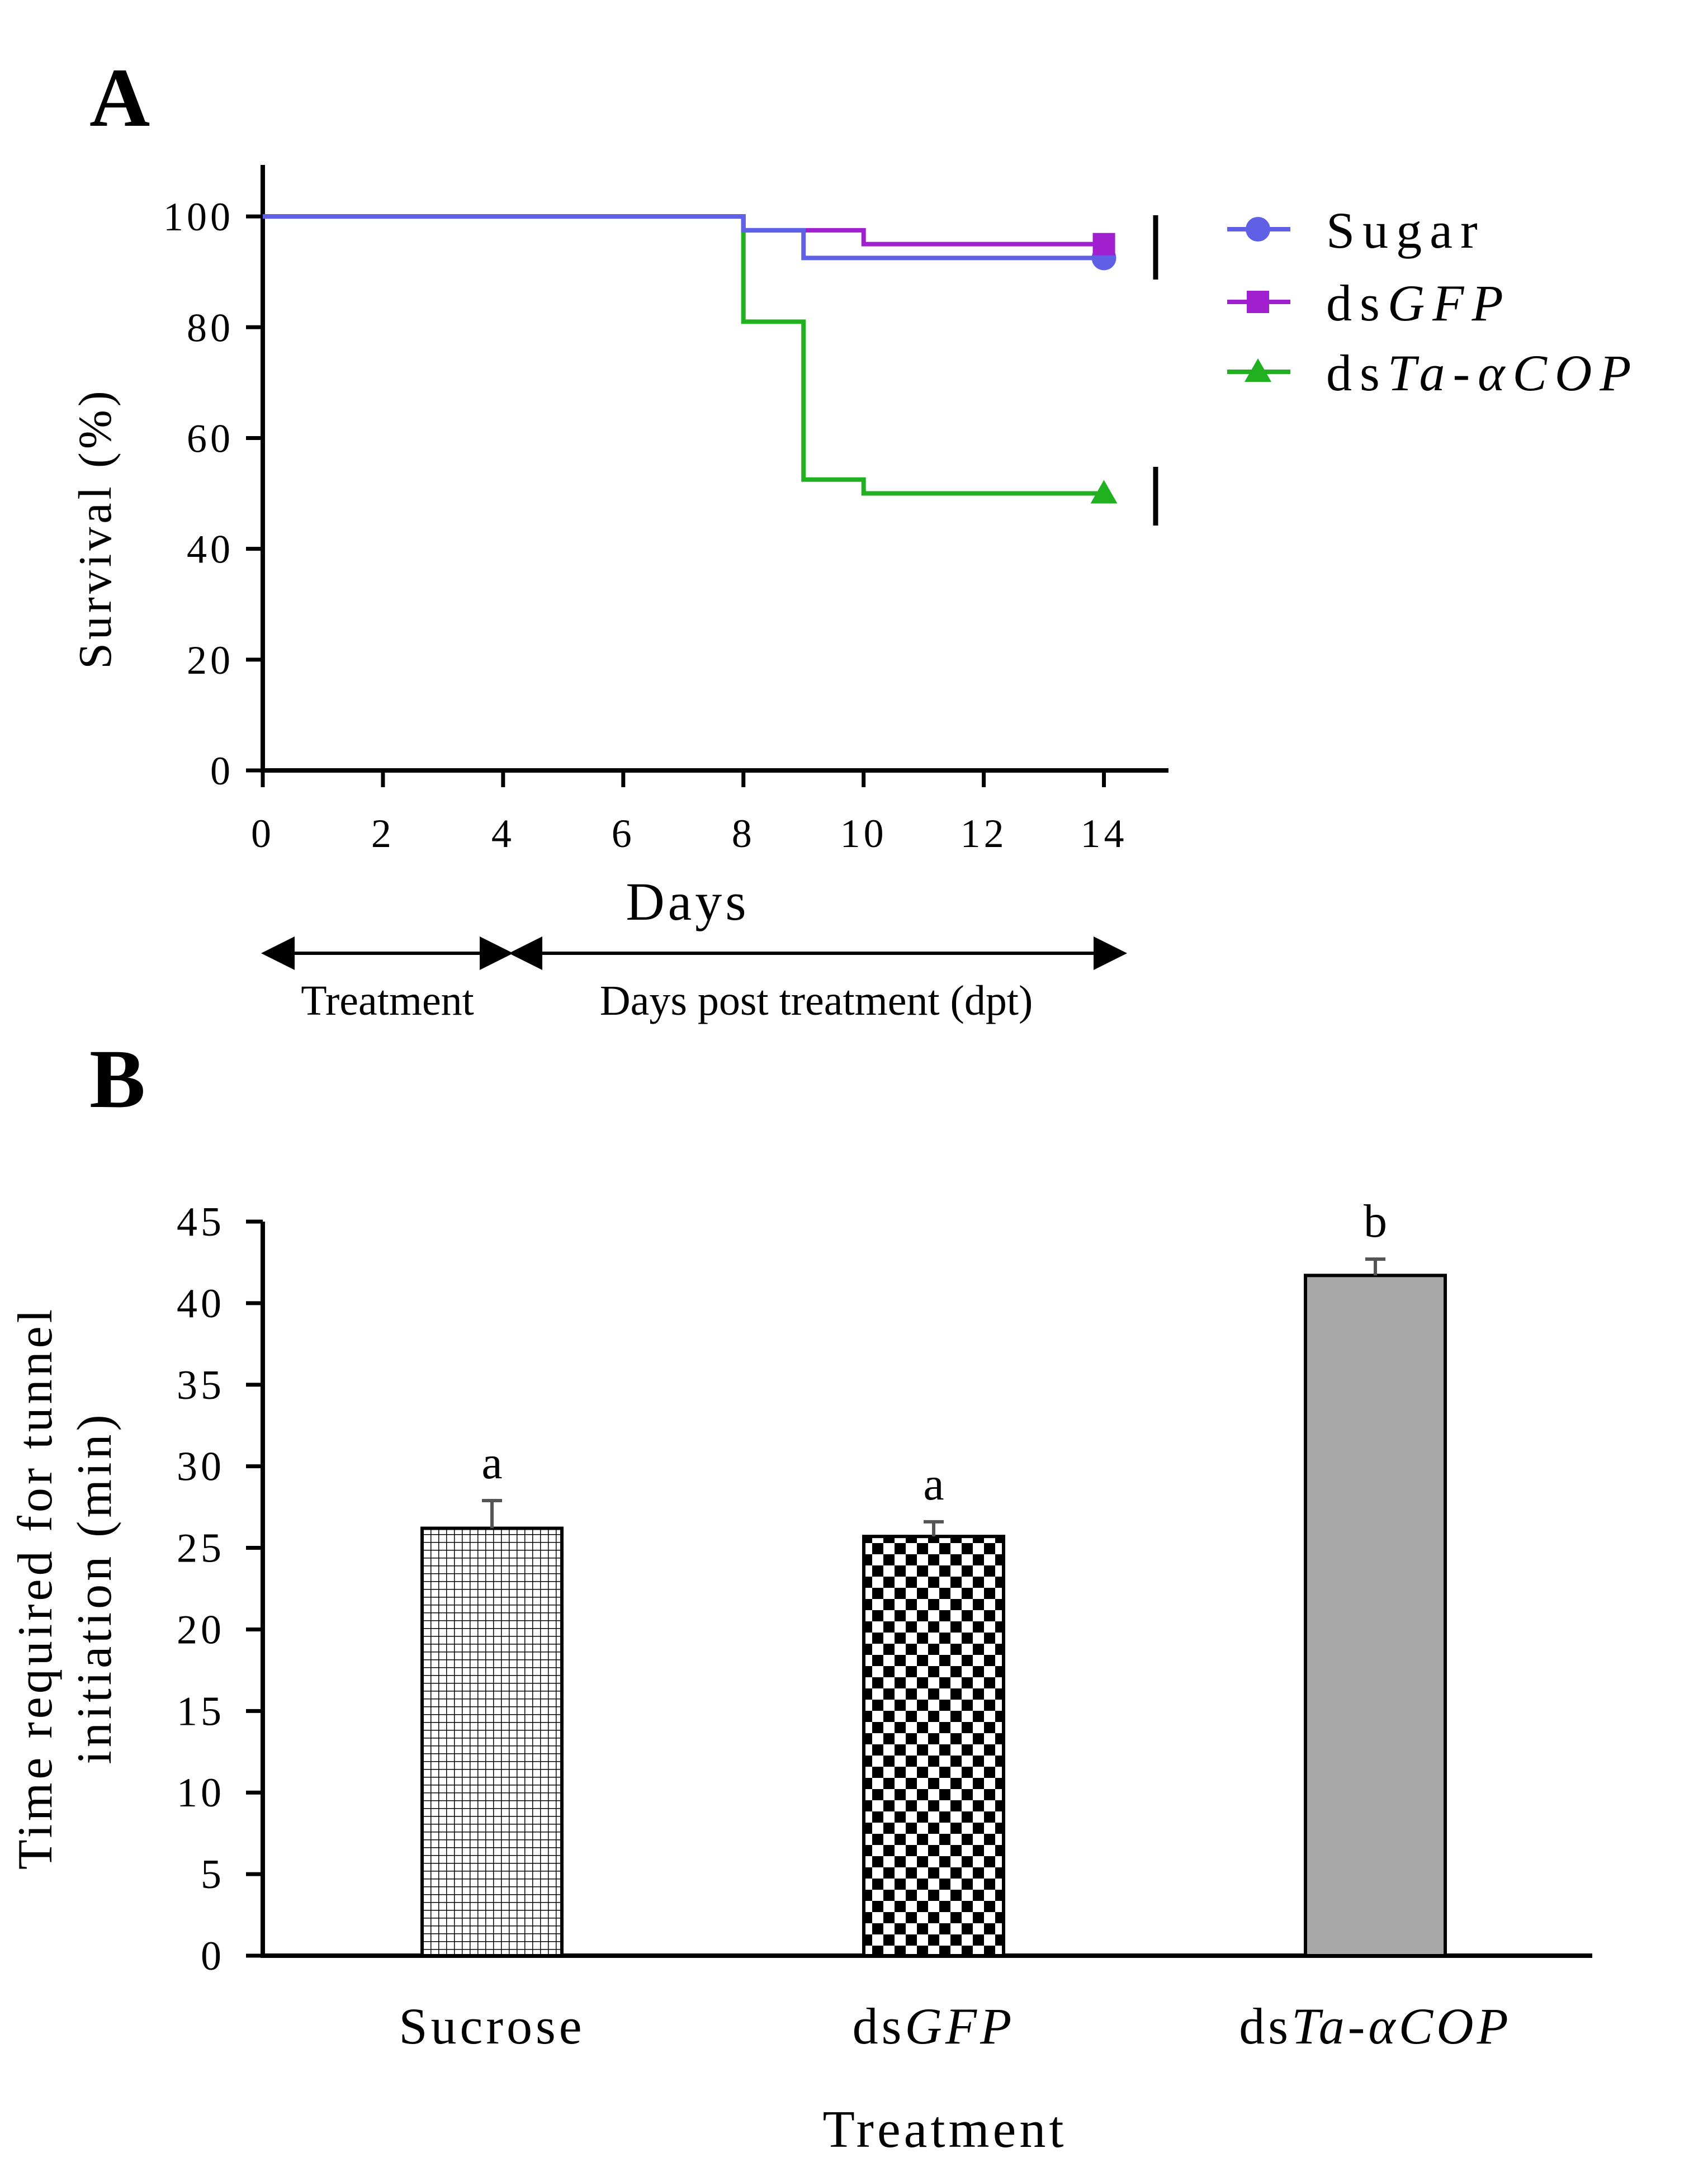 This screenshot has width=1708, height=2181. Describe the element at coordinates (687, 901) in the screenshot. I see `x-axis-title: Days` at that location.